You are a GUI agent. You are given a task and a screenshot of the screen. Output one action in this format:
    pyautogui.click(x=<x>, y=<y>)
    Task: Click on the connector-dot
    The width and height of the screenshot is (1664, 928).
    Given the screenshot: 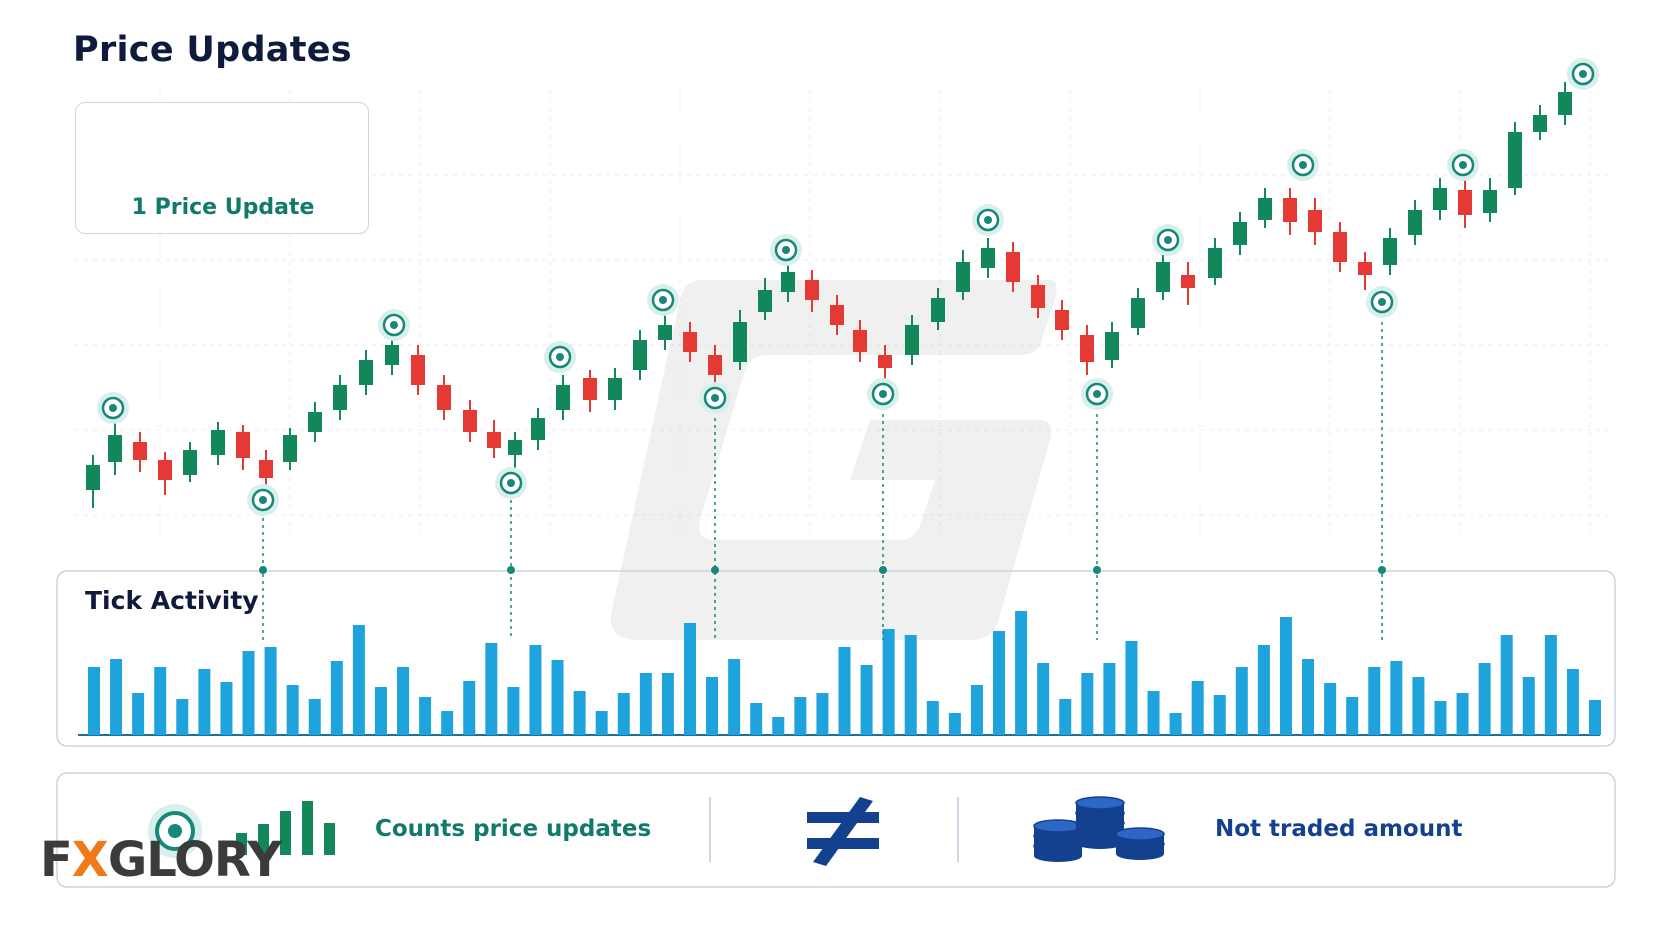 What is the action you would take?
    pyautogui.click(x=1382, y=570)
    